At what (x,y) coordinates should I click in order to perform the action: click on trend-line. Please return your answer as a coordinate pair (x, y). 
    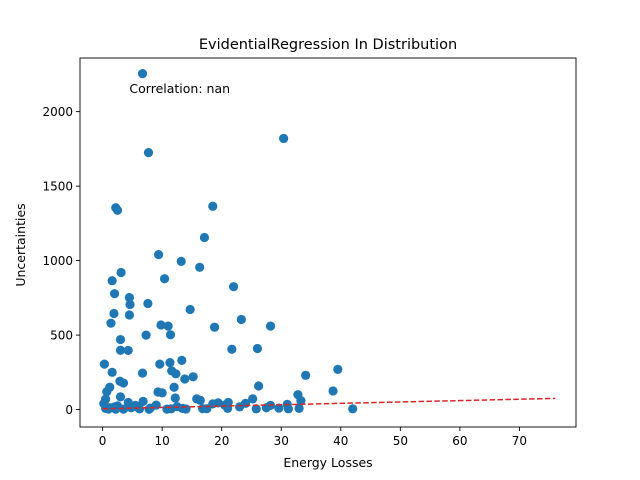
    Looking at the image, I should click on (329, 403).